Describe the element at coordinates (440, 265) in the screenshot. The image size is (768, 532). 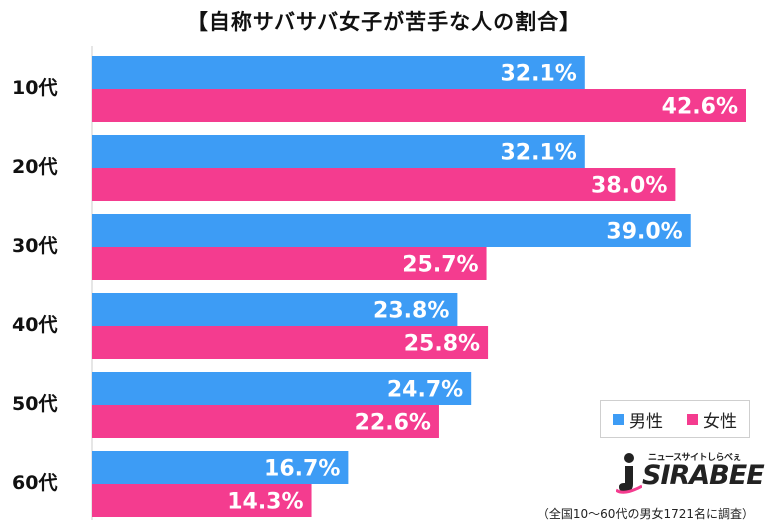
I see `data-label: 25.7%` at that location.